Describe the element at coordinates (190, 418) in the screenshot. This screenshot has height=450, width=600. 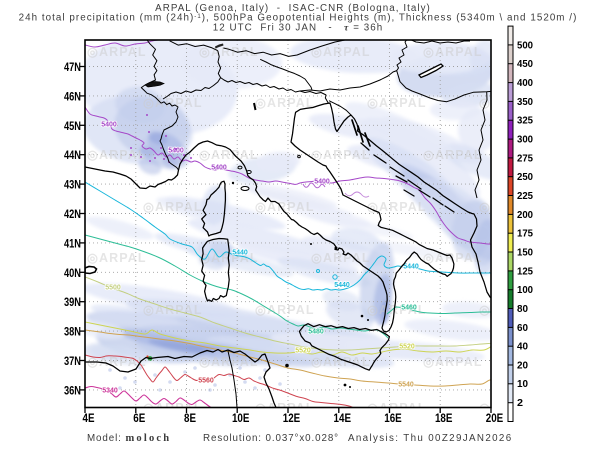
I see `svg-text: 8E` at that location.